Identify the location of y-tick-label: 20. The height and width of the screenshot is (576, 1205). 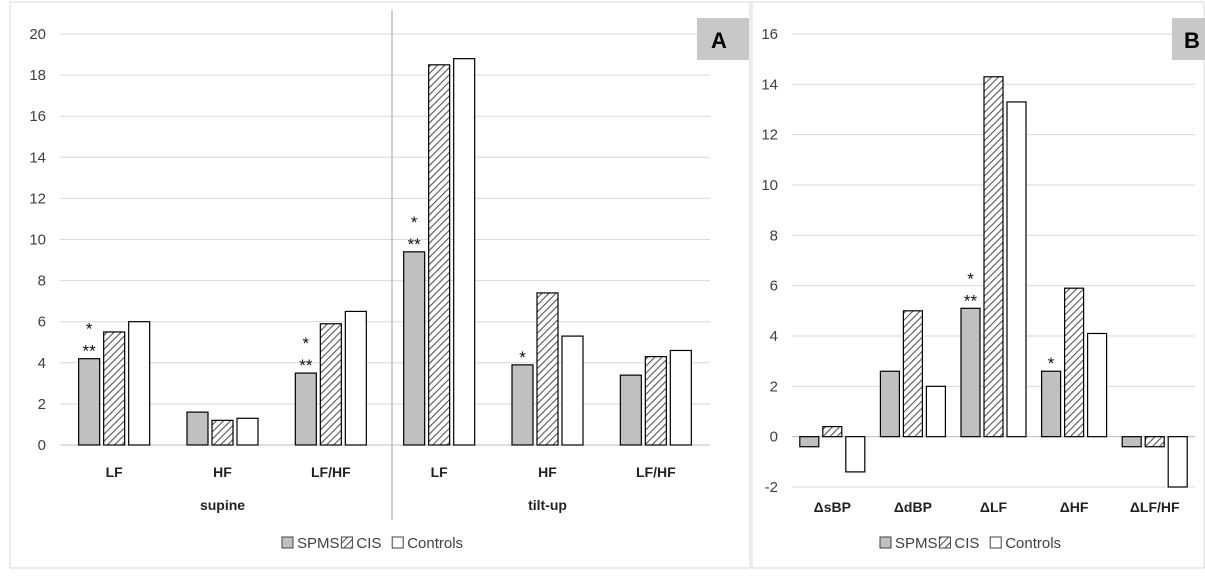
(37, 34).